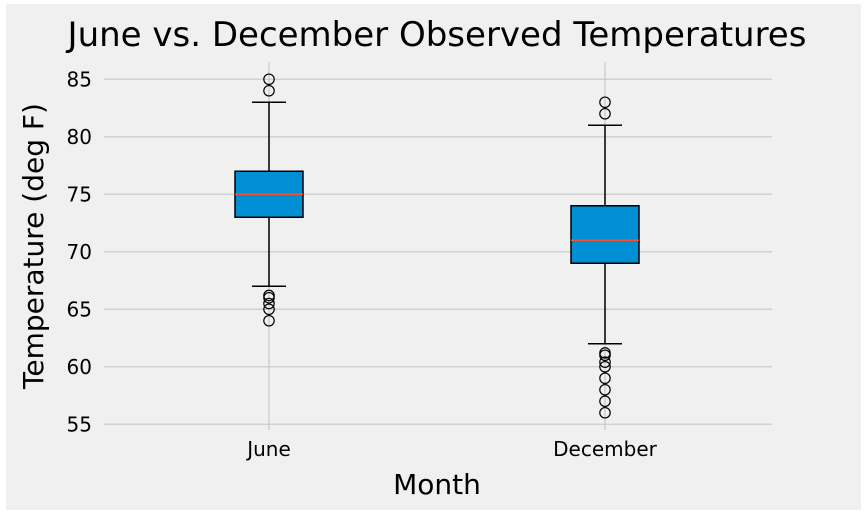 The width and height of the screenshot is (867, 514). What do you see at coordinates (79, 79) in the screenshot?
I see `y-tick-label: 85` at bounding box center [79, 79].